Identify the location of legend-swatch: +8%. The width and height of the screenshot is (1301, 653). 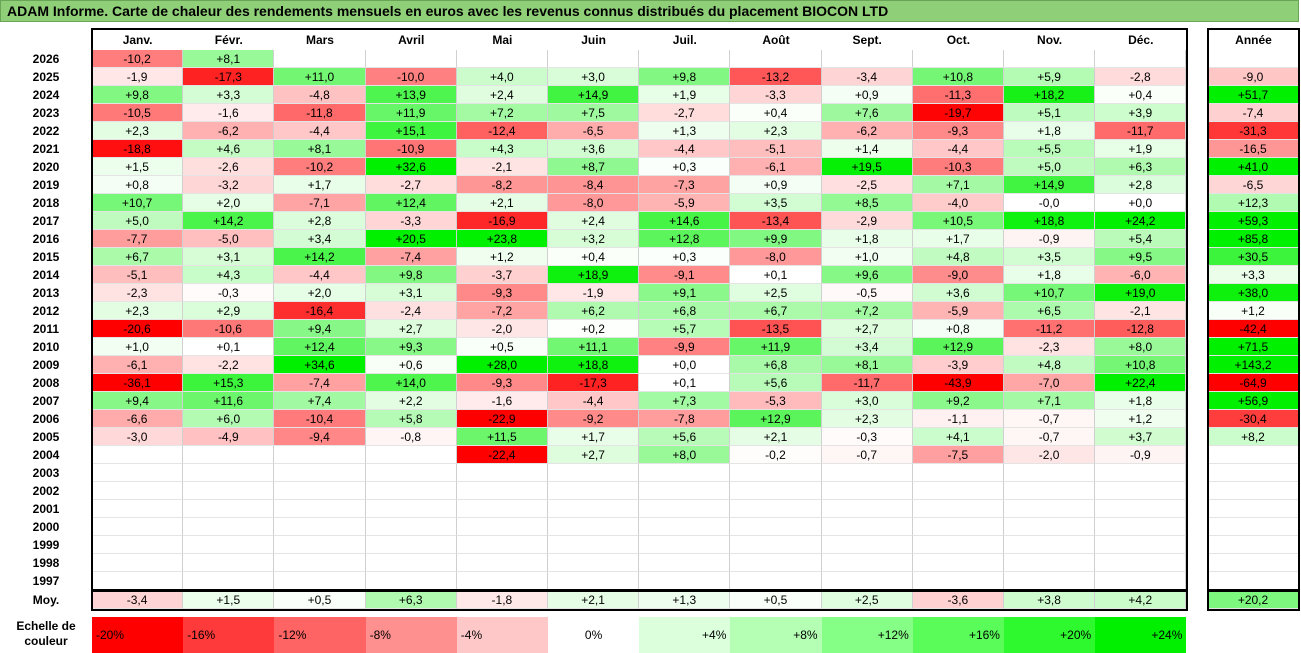
(776, 635).